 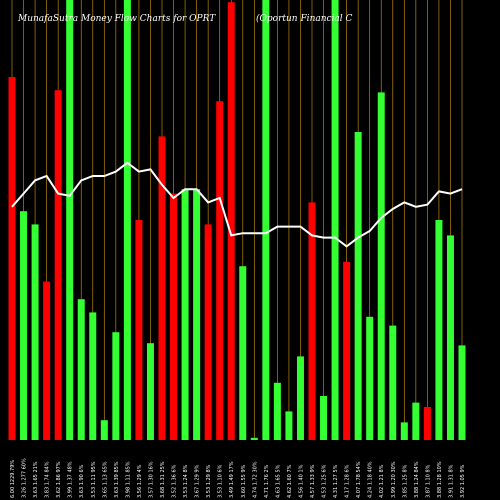 I want to click on x-tick-label: 4.56 1.40 1%, so click(x=301, y=481).